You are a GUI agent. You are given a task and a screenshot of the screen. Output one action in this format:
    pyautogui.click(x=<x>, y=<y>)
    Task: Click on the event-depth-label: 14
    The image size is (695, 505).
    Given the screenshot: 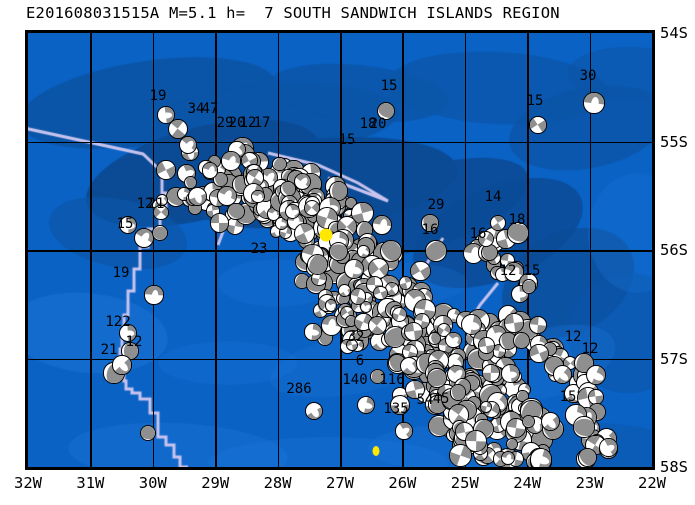 What is the action you would take?
    pyautogui.click(x=493, y=197)
    